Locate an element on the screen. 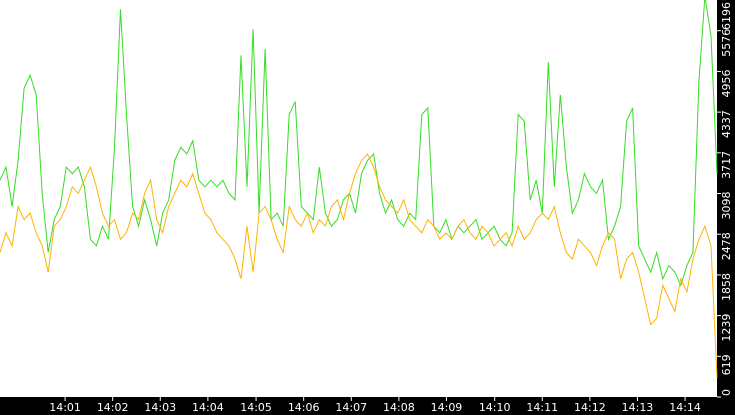 The width and height of the screenshot is (735, 415). x-tick-label: 14:10 is located at coordinates (495, 407).